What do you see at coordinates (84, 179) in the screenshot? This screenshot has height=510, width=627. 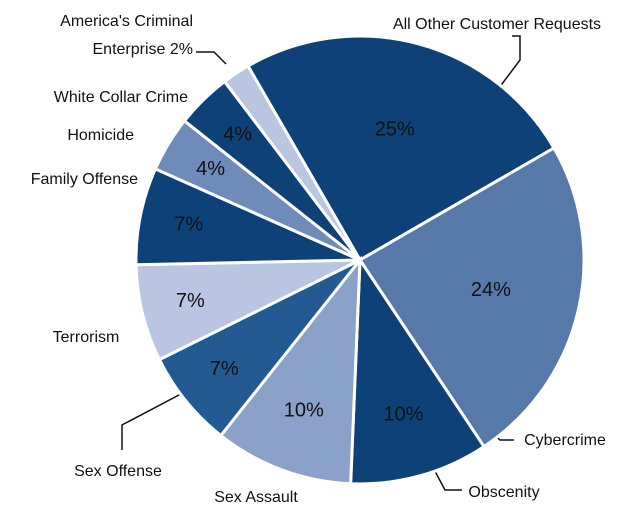 I see `category-label: Family Offense` at bounding box center [84, 179].